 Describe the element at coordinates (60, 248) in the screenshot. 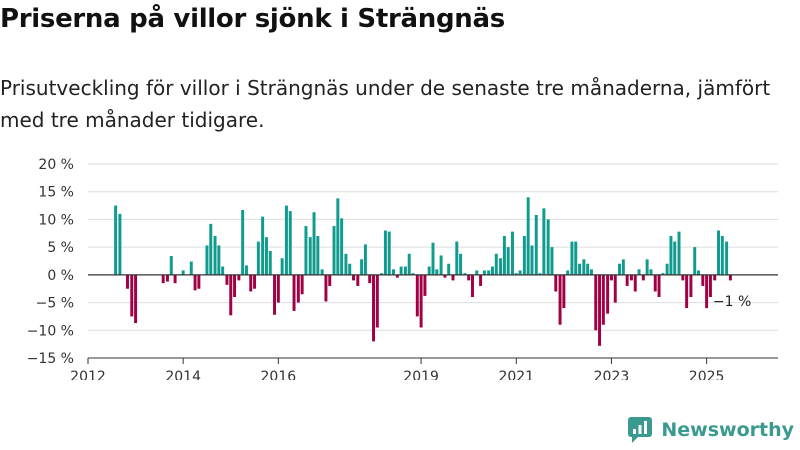

I see `y-tick-label: 5 %` at that location.